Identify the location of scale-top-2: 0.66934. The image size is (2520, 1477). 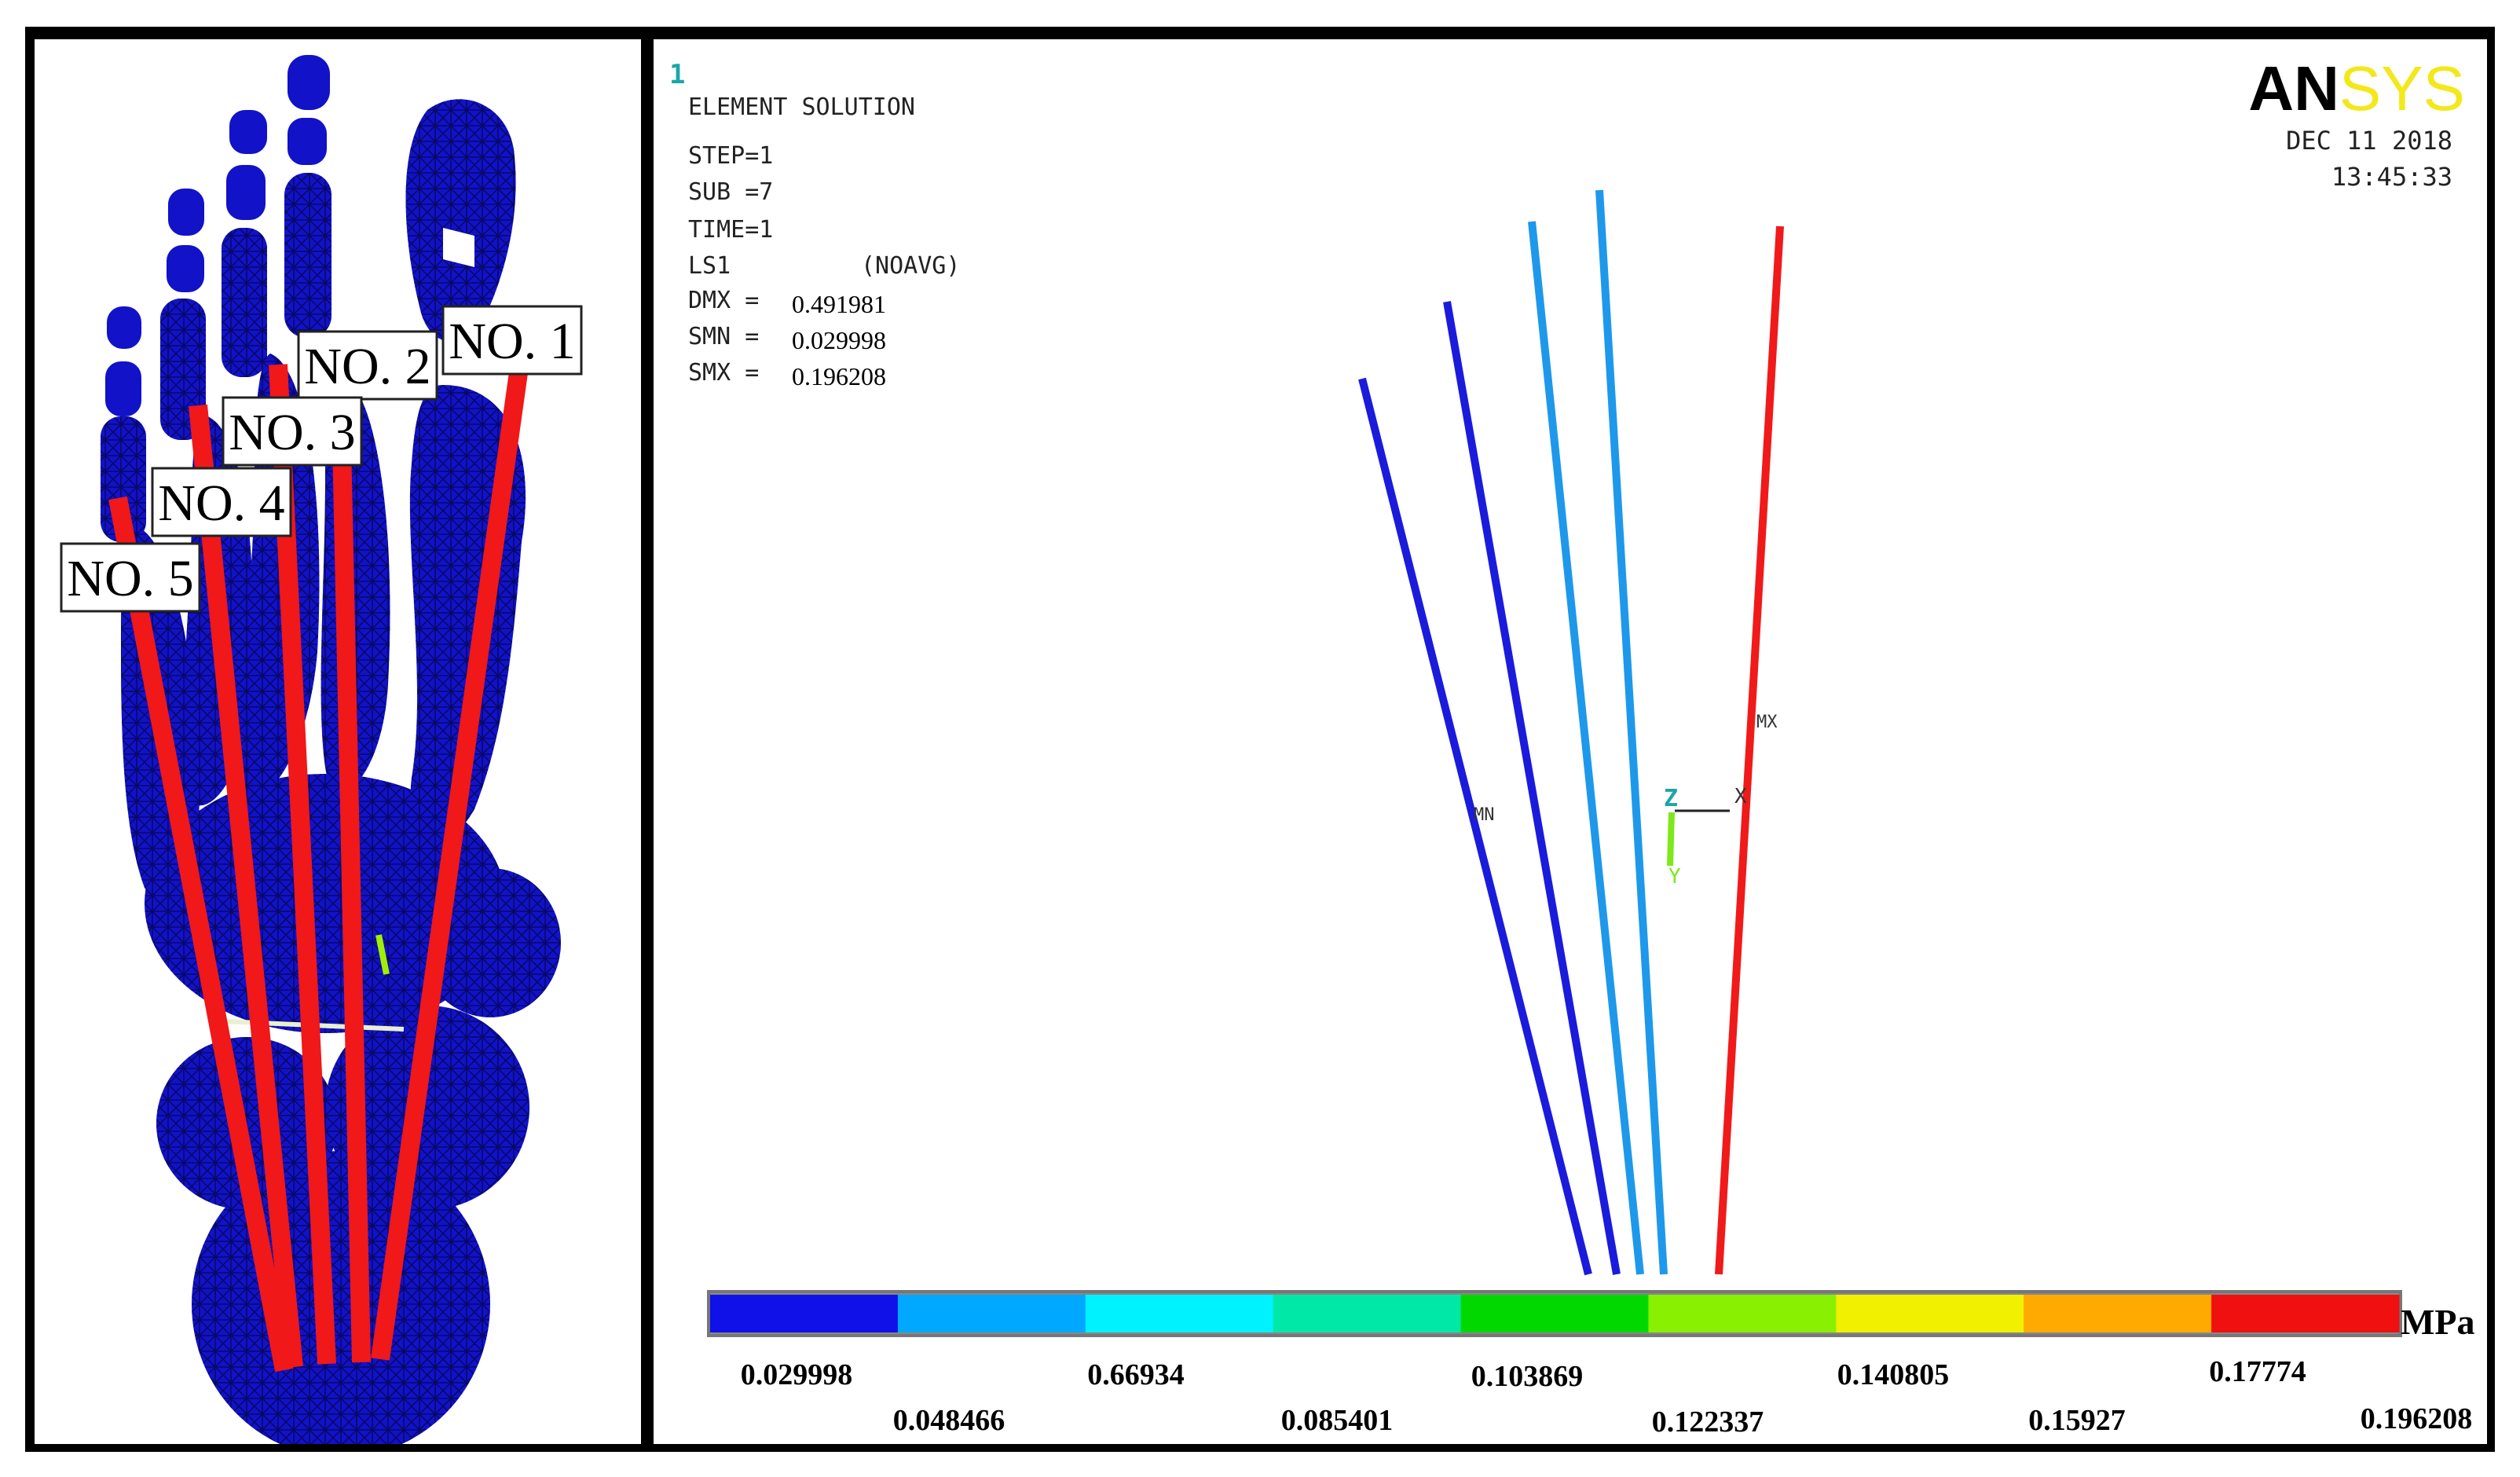
(1136, 1374).